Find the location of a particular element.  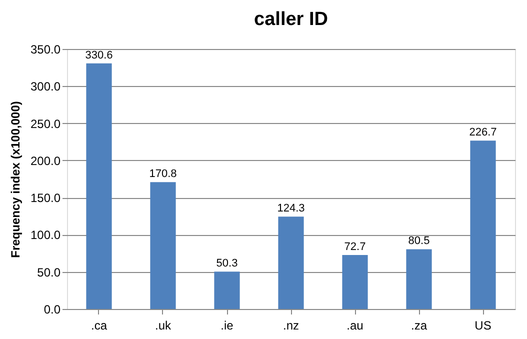

data-label: 226.7 is located at coordinates (483, 132).